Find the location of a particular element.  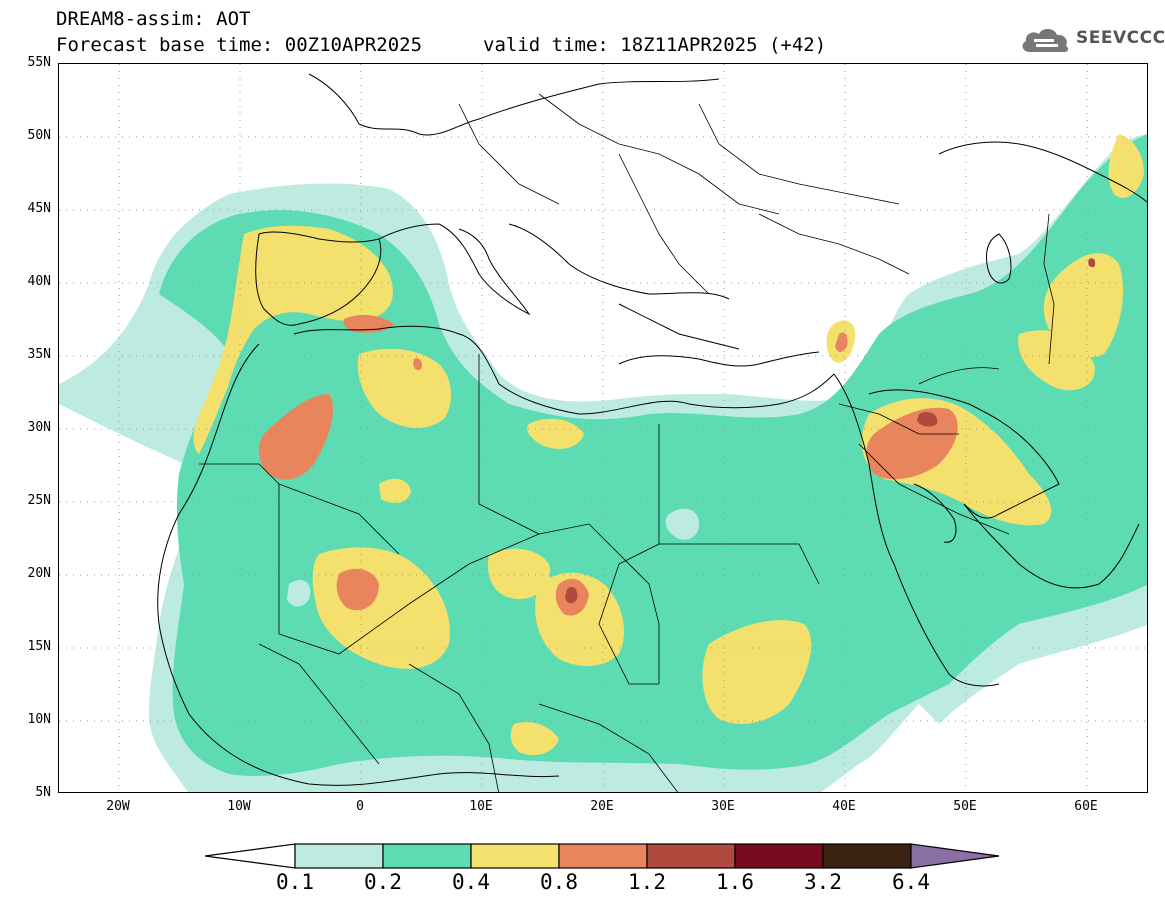

lon-label: 50E is located at coordinates (965, 806).